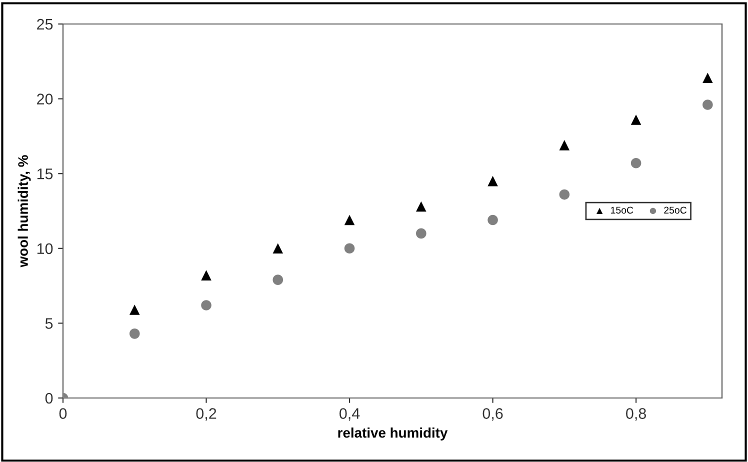  I want to click on x-tick-label: 0,8, so click(636, 414).